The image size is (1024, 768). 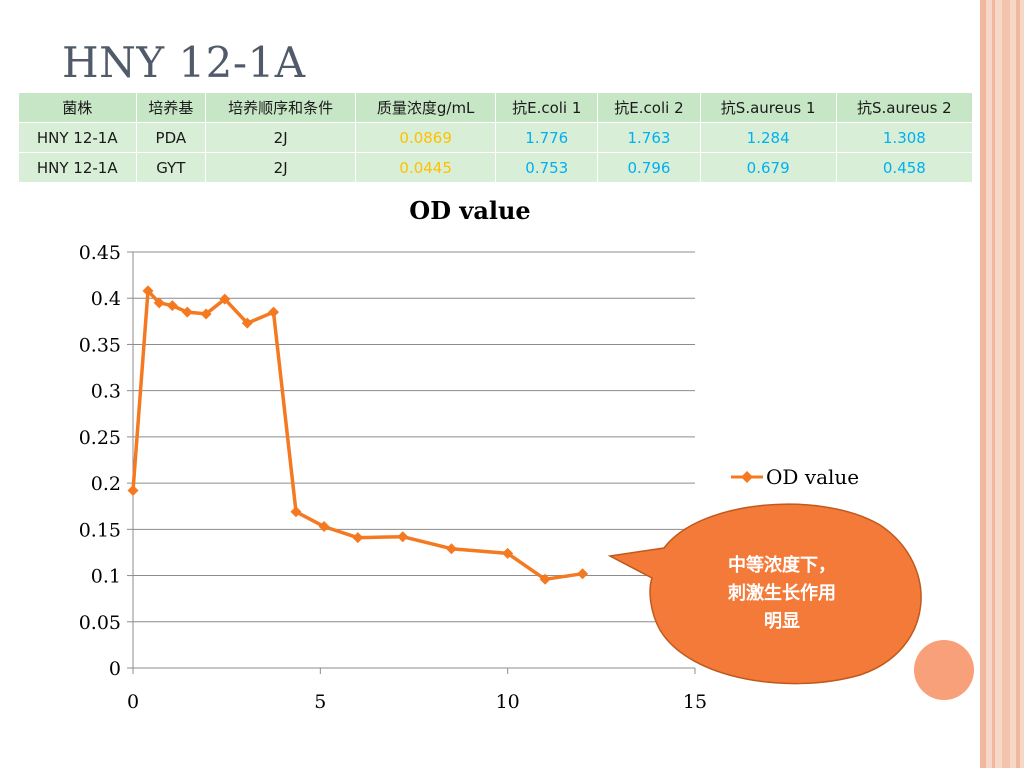 I want to click on cell-ecoli-2: 1.763, so click(x=649, y=137).